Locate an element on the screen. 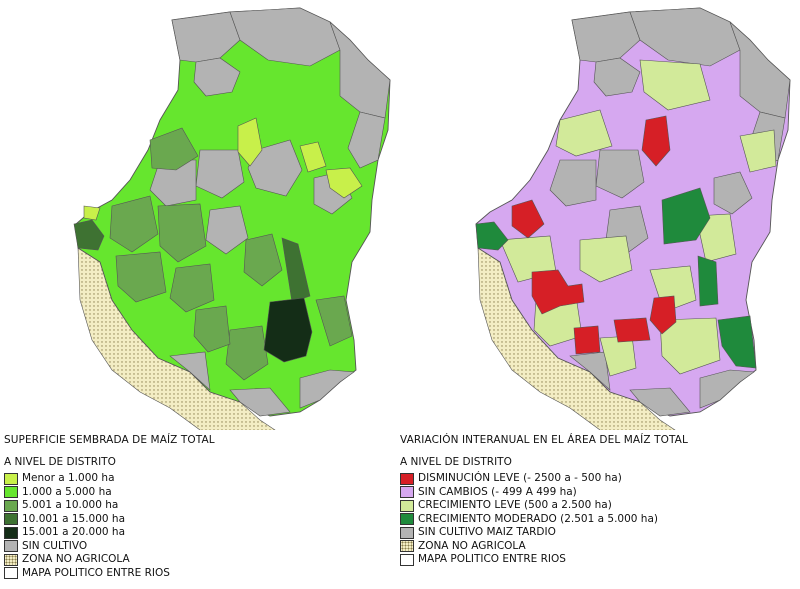  legend-item: 10.001 a 15.000 ha is located at coordinates (154, 520).